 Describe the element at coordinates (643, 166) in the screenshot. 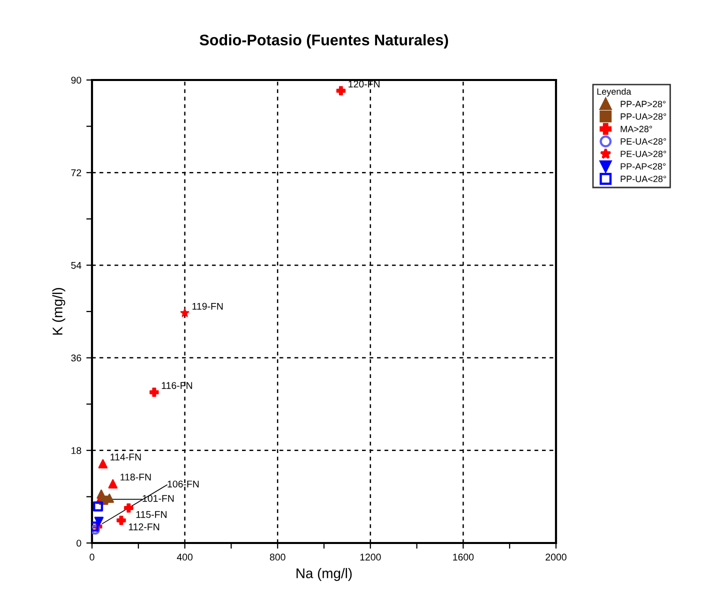

I see `legend-label: PP-AP<28°` at that location.